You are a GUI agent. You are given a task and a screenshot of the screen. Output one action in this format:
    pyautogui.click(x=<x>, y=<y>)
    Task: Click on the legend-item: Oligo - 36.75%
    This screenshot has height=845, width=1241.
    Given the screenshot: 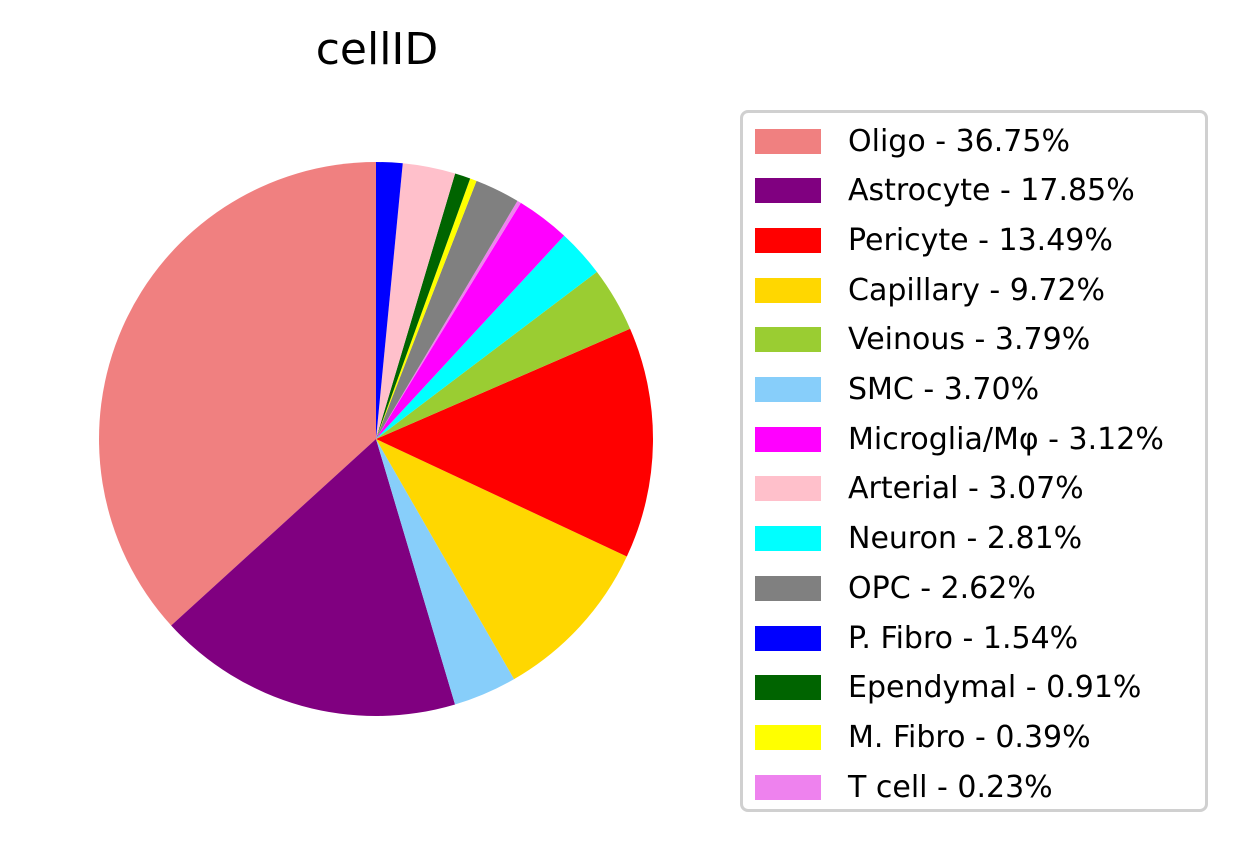 What is the action you would take?
    pyautogui.click(x=912, y=141)
    